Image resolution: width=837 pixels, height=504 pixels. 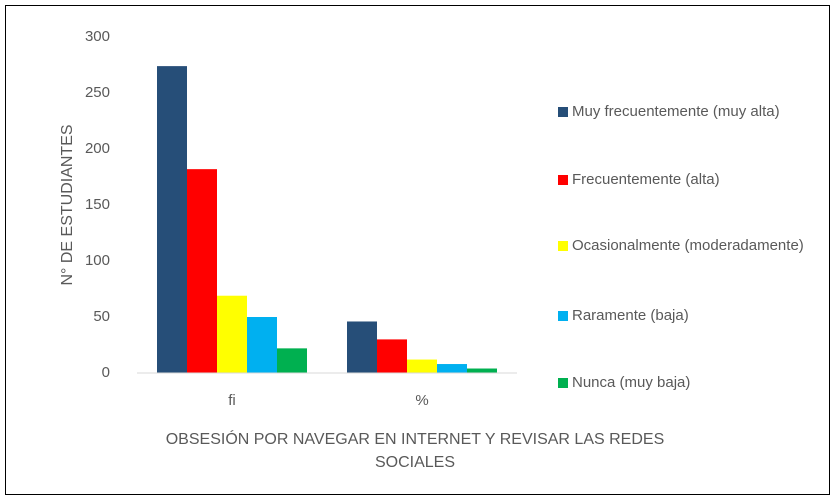 I want to click on y-tick-label: 300, so click(x=97, y=36).